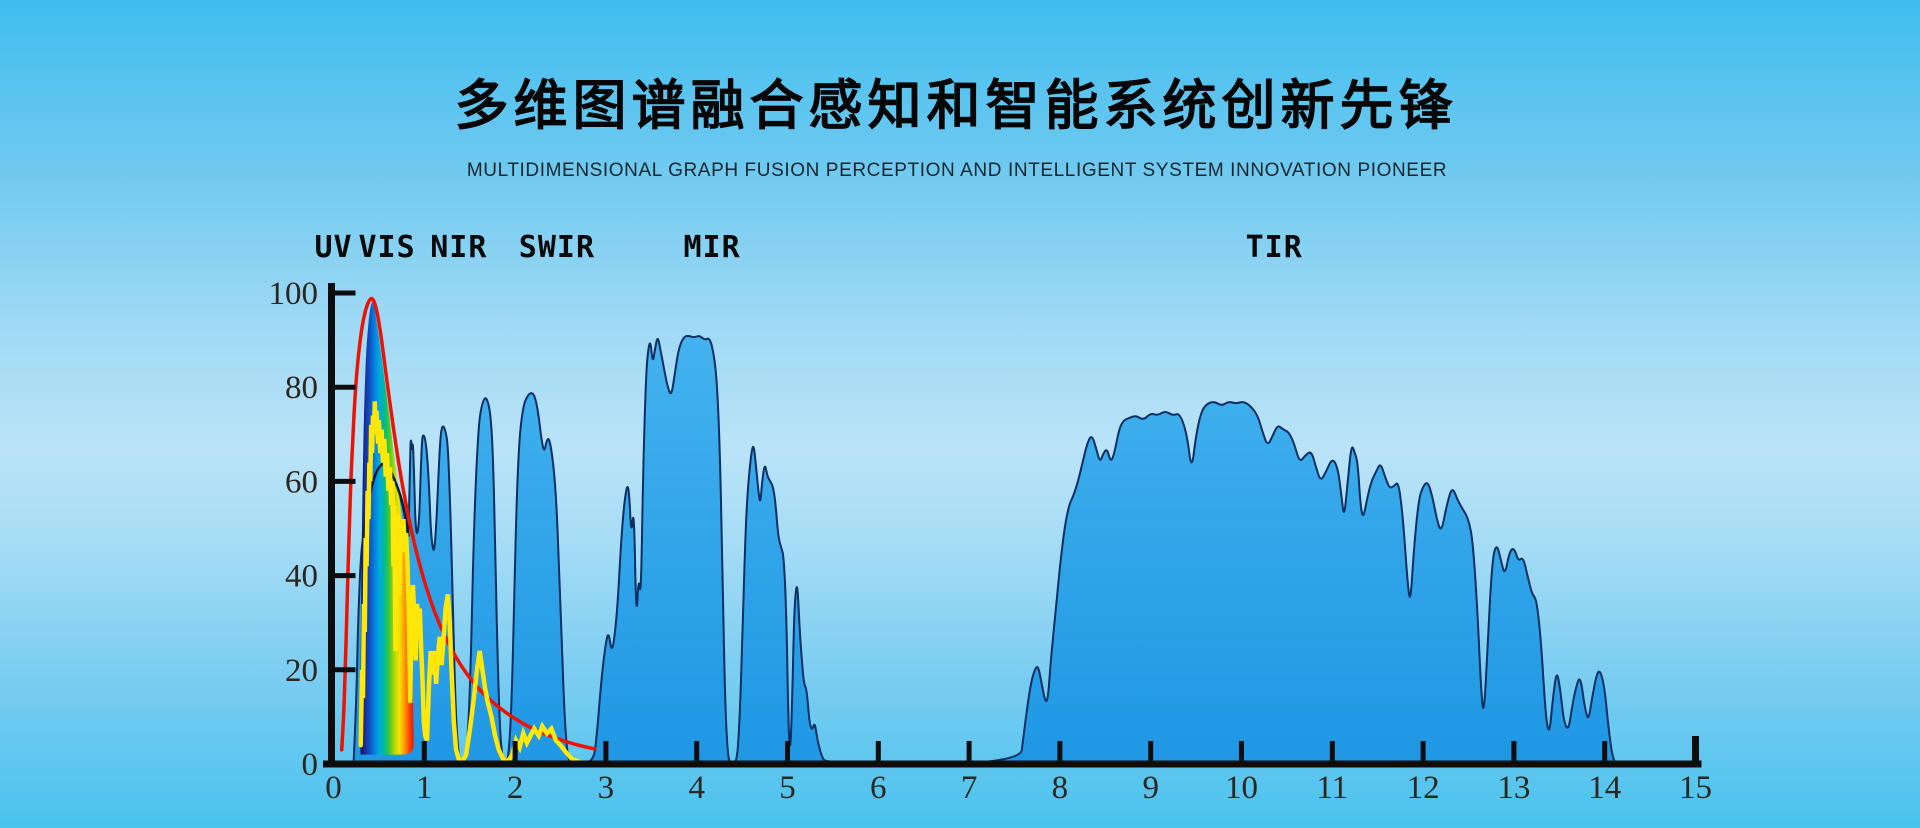 Image resolution: width=1920 pixels, height=828 pixels. Describe the element at coordinates (301, 671) in the screenshot. I see `y-tick-label: 20` at that location.